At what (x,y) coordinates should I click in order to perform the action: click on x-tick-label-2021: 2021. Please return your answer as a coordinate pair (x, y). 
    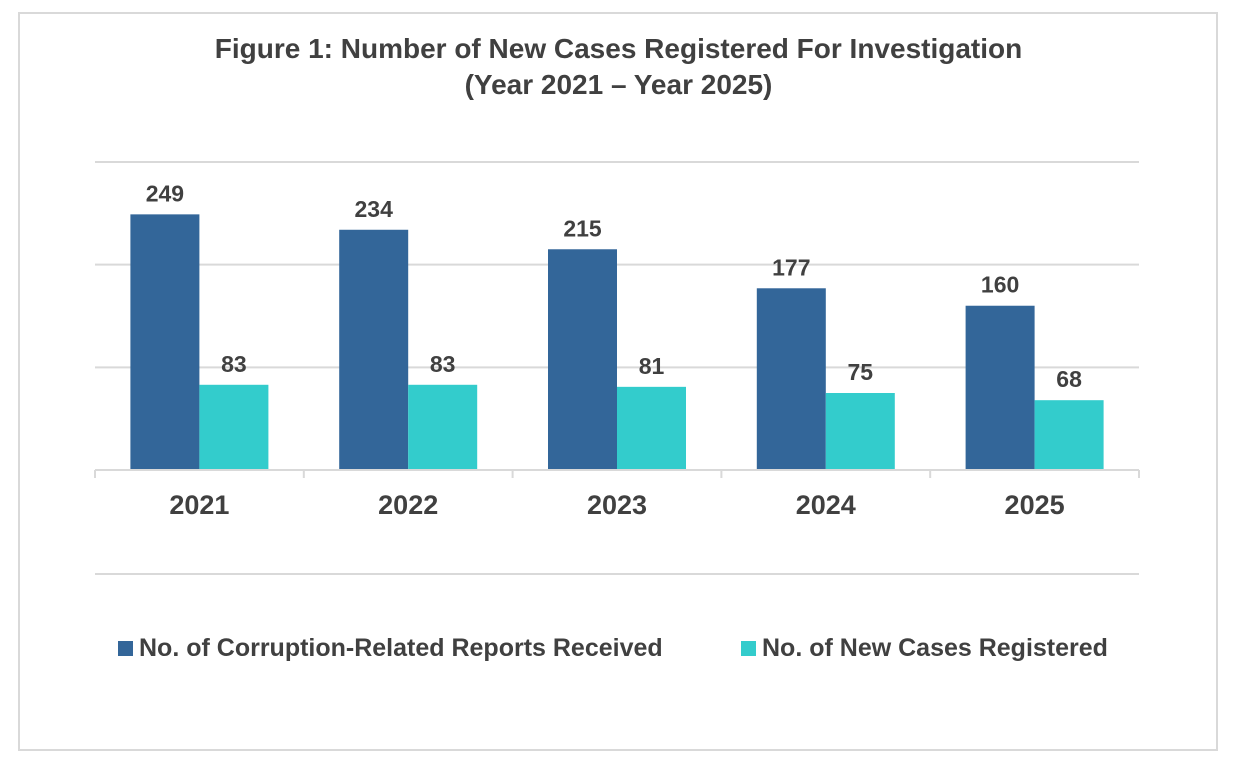
    Looking at the image, I should click on (199, 505).